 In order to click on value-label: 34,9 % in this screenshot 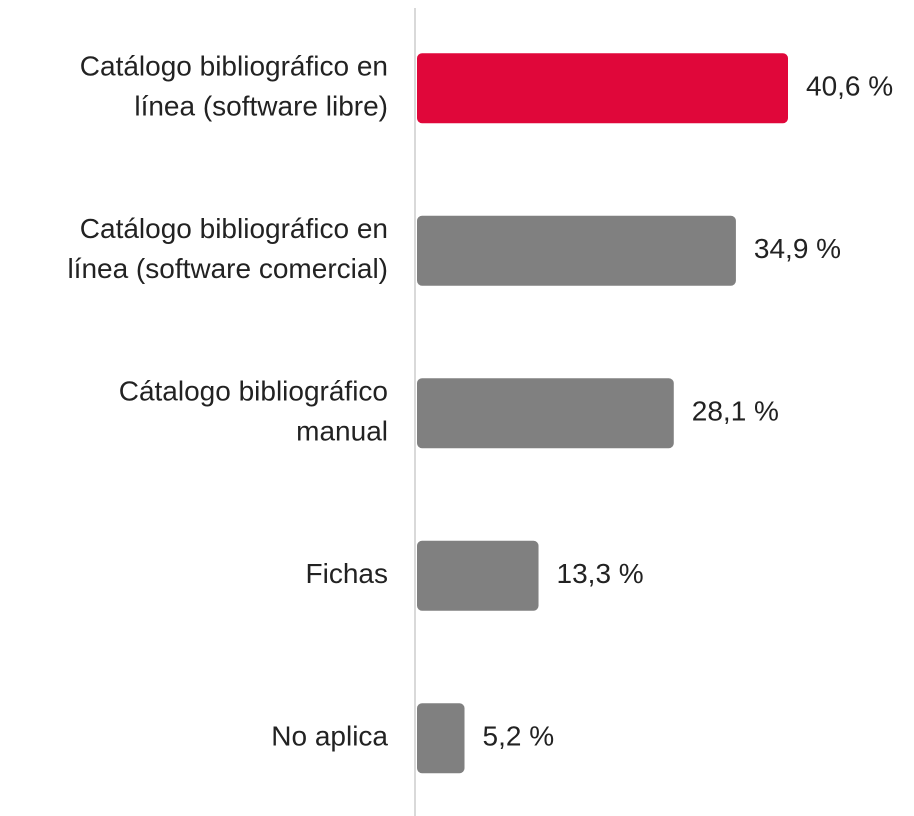, I will do `click(797, 248)`.